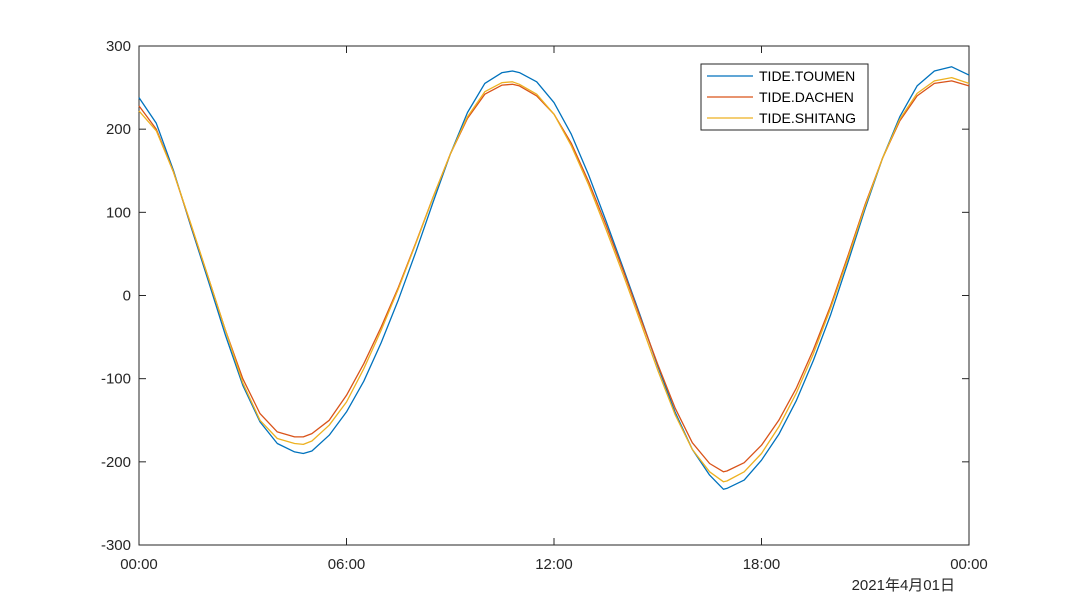 This screenshot has width=1072, height=612. What do you see at coordinates (807, 118) in the screenshot?
I see `legend-label: TIDE.SHITANG` at bounding box center [807, 118].